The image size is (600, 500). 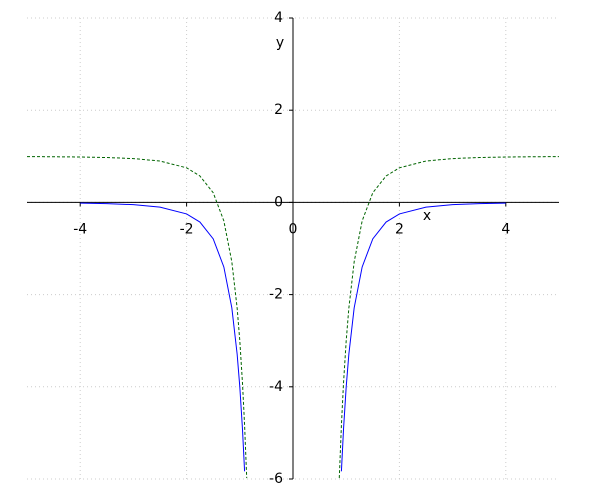 I want to click on y-axis-label: y, so click(x=280, y=43).